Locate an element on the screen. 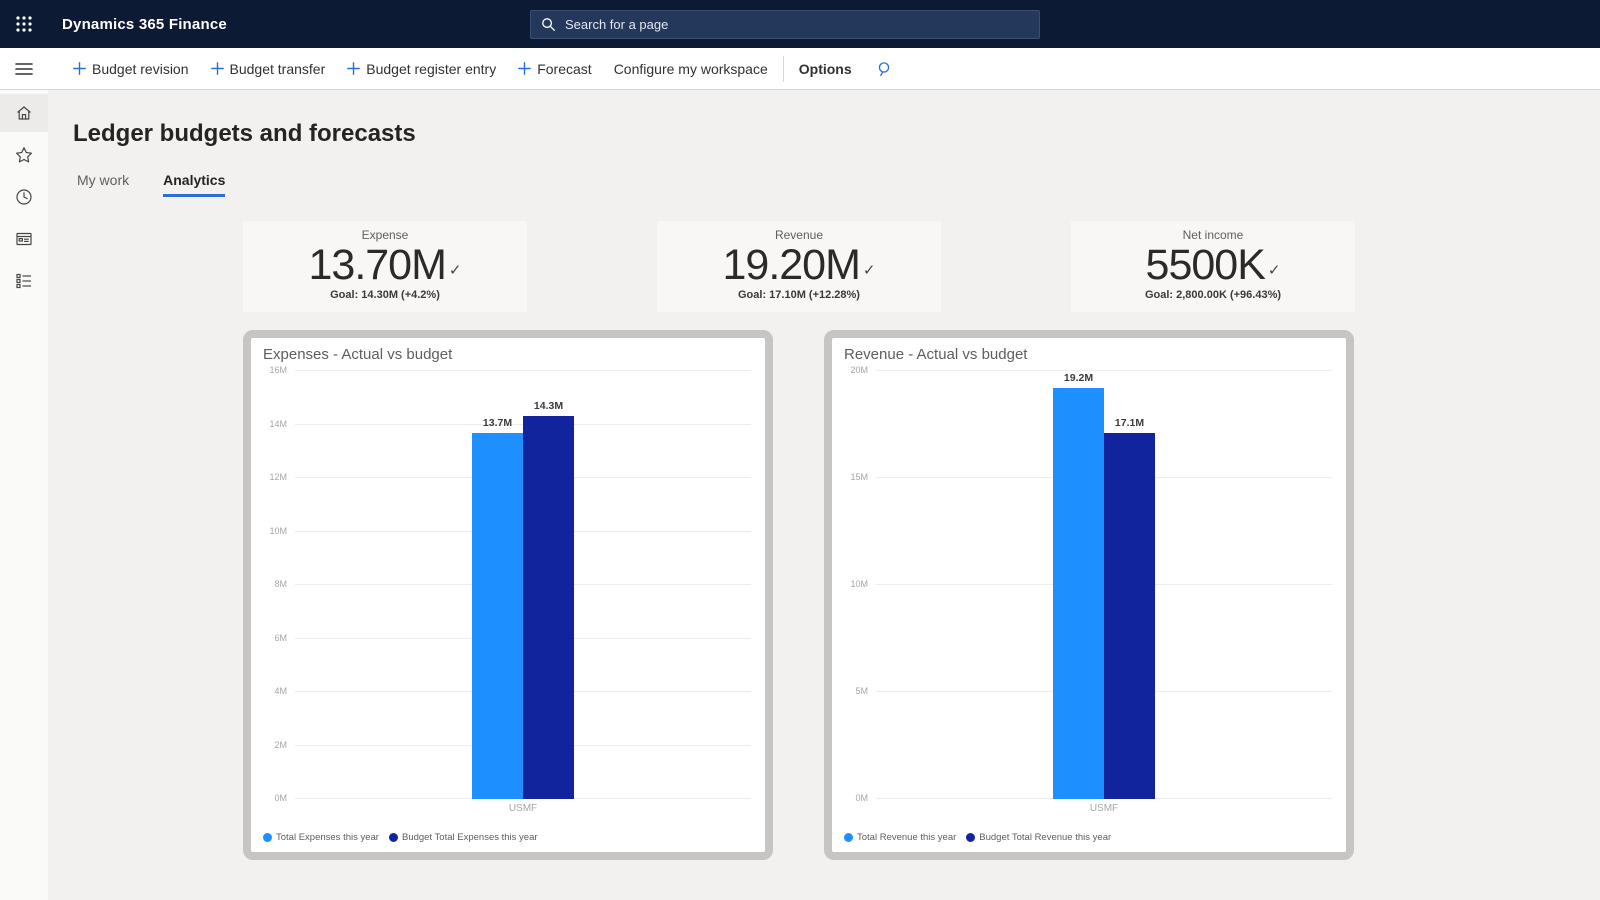  legend-item: Total Expenses this year is located at coordinates (321, 837).